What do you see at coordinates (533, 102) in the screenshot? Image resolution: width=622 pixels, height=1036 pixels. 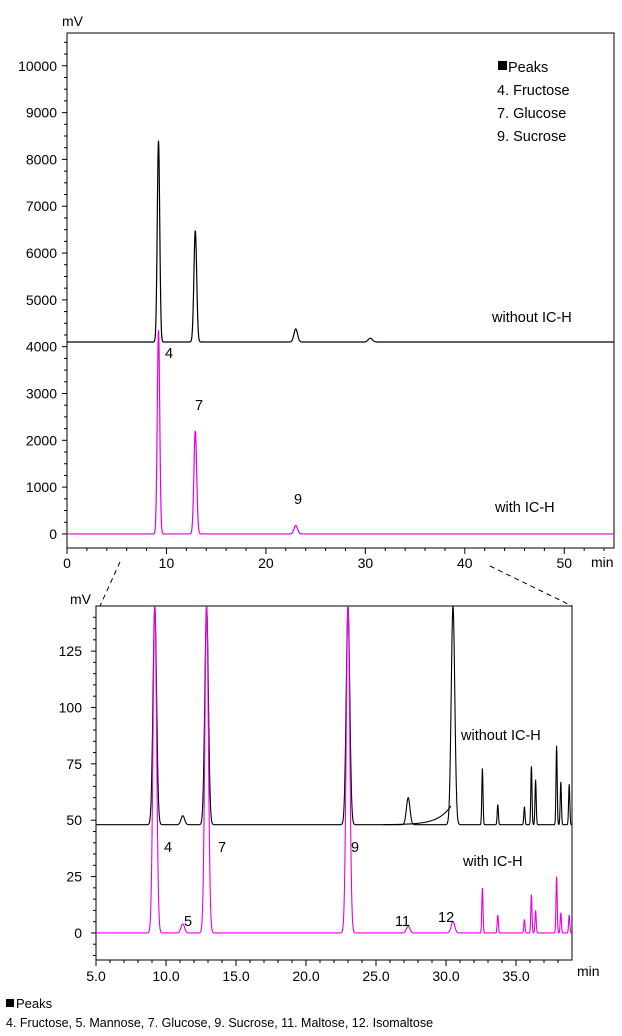 I see `top-legend: Peaks 4. Fructose 7. Glucose 9. Sucrose` at bounding box center [533, 102].